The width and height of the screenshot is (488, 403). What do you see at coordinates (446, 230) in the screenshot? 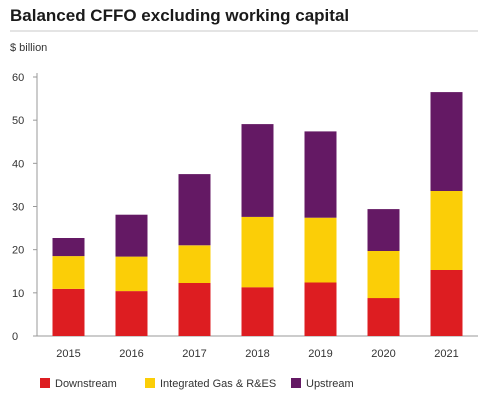
I see `bar-2021-integrated-gas-r-es` at bounding box center [446, 230].